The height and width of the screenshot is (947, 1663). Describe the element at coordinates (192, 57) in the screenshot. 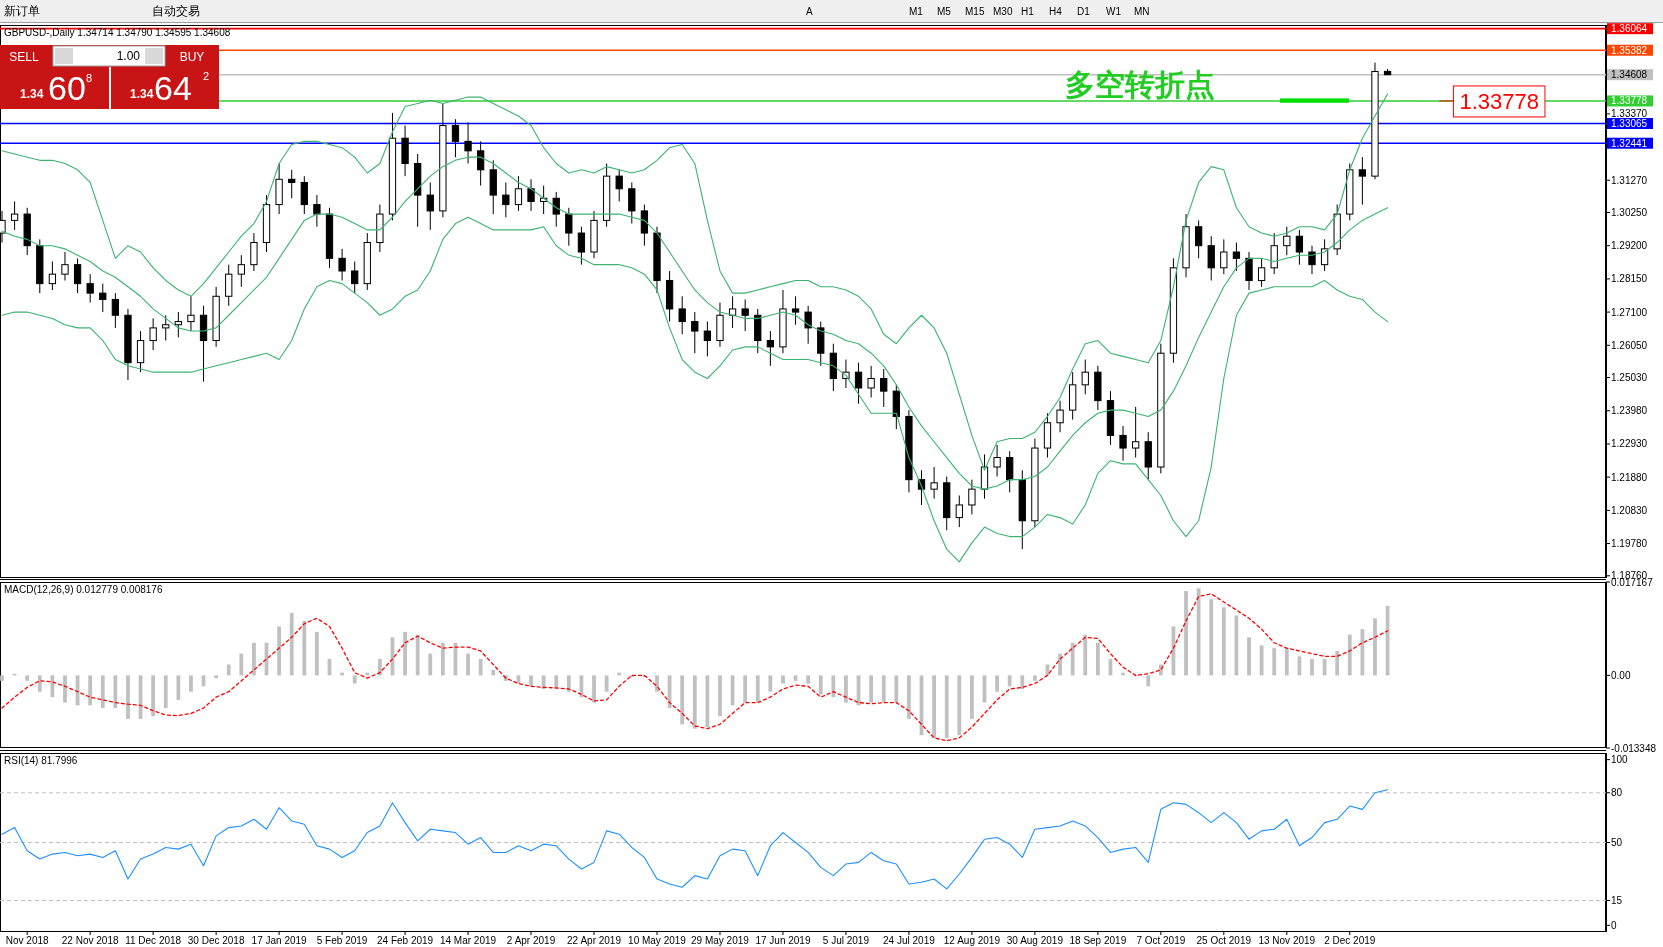

I see `annotation: BUY` at that location.